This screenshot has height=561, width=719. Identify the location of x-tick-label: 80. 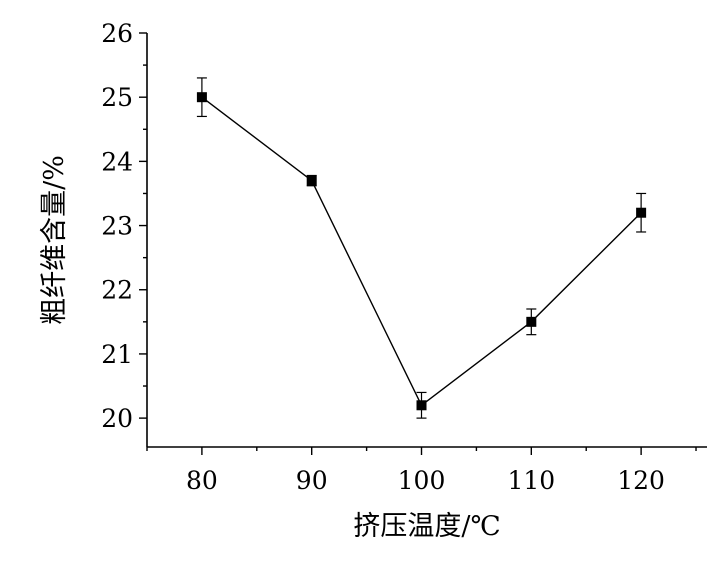
(202, 480).